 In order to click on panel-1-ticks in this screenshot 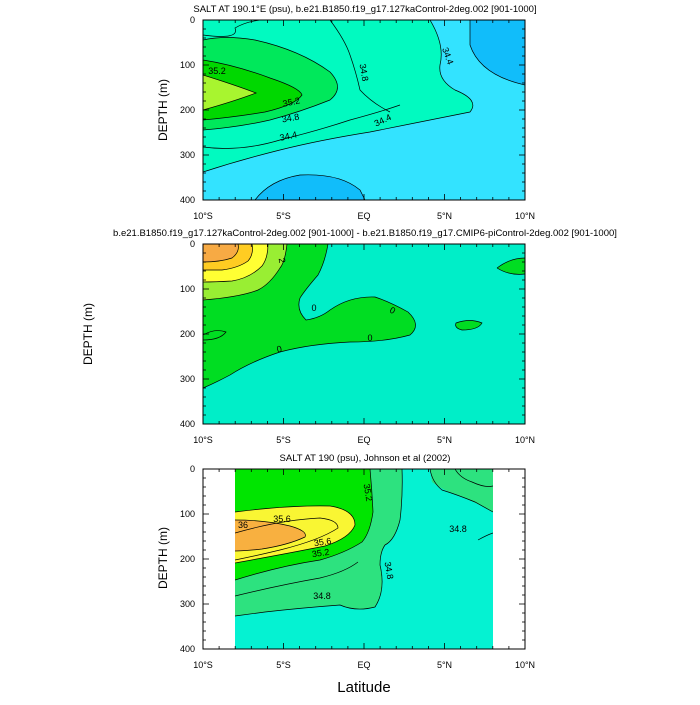, I will do `click(364, 110)`.